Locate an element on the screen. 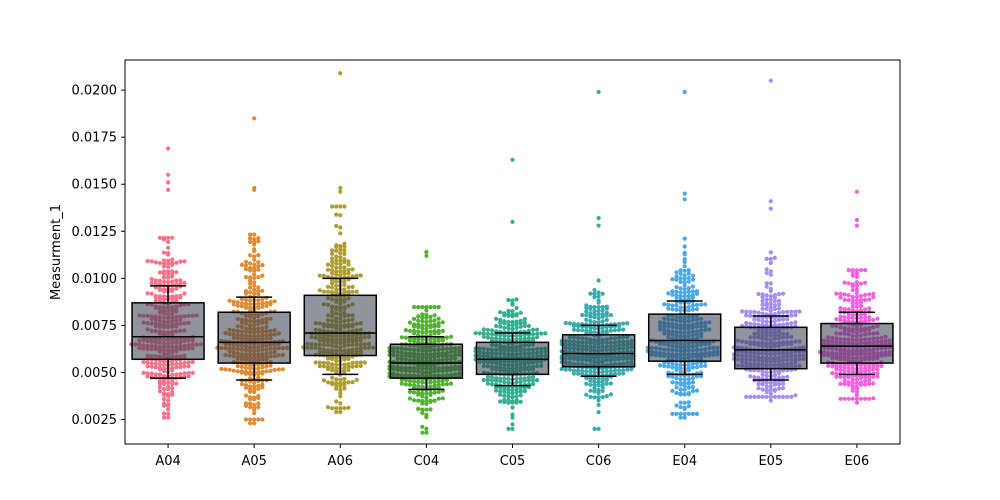  x-tick-label: A05 is located at coordinates (253, 461).